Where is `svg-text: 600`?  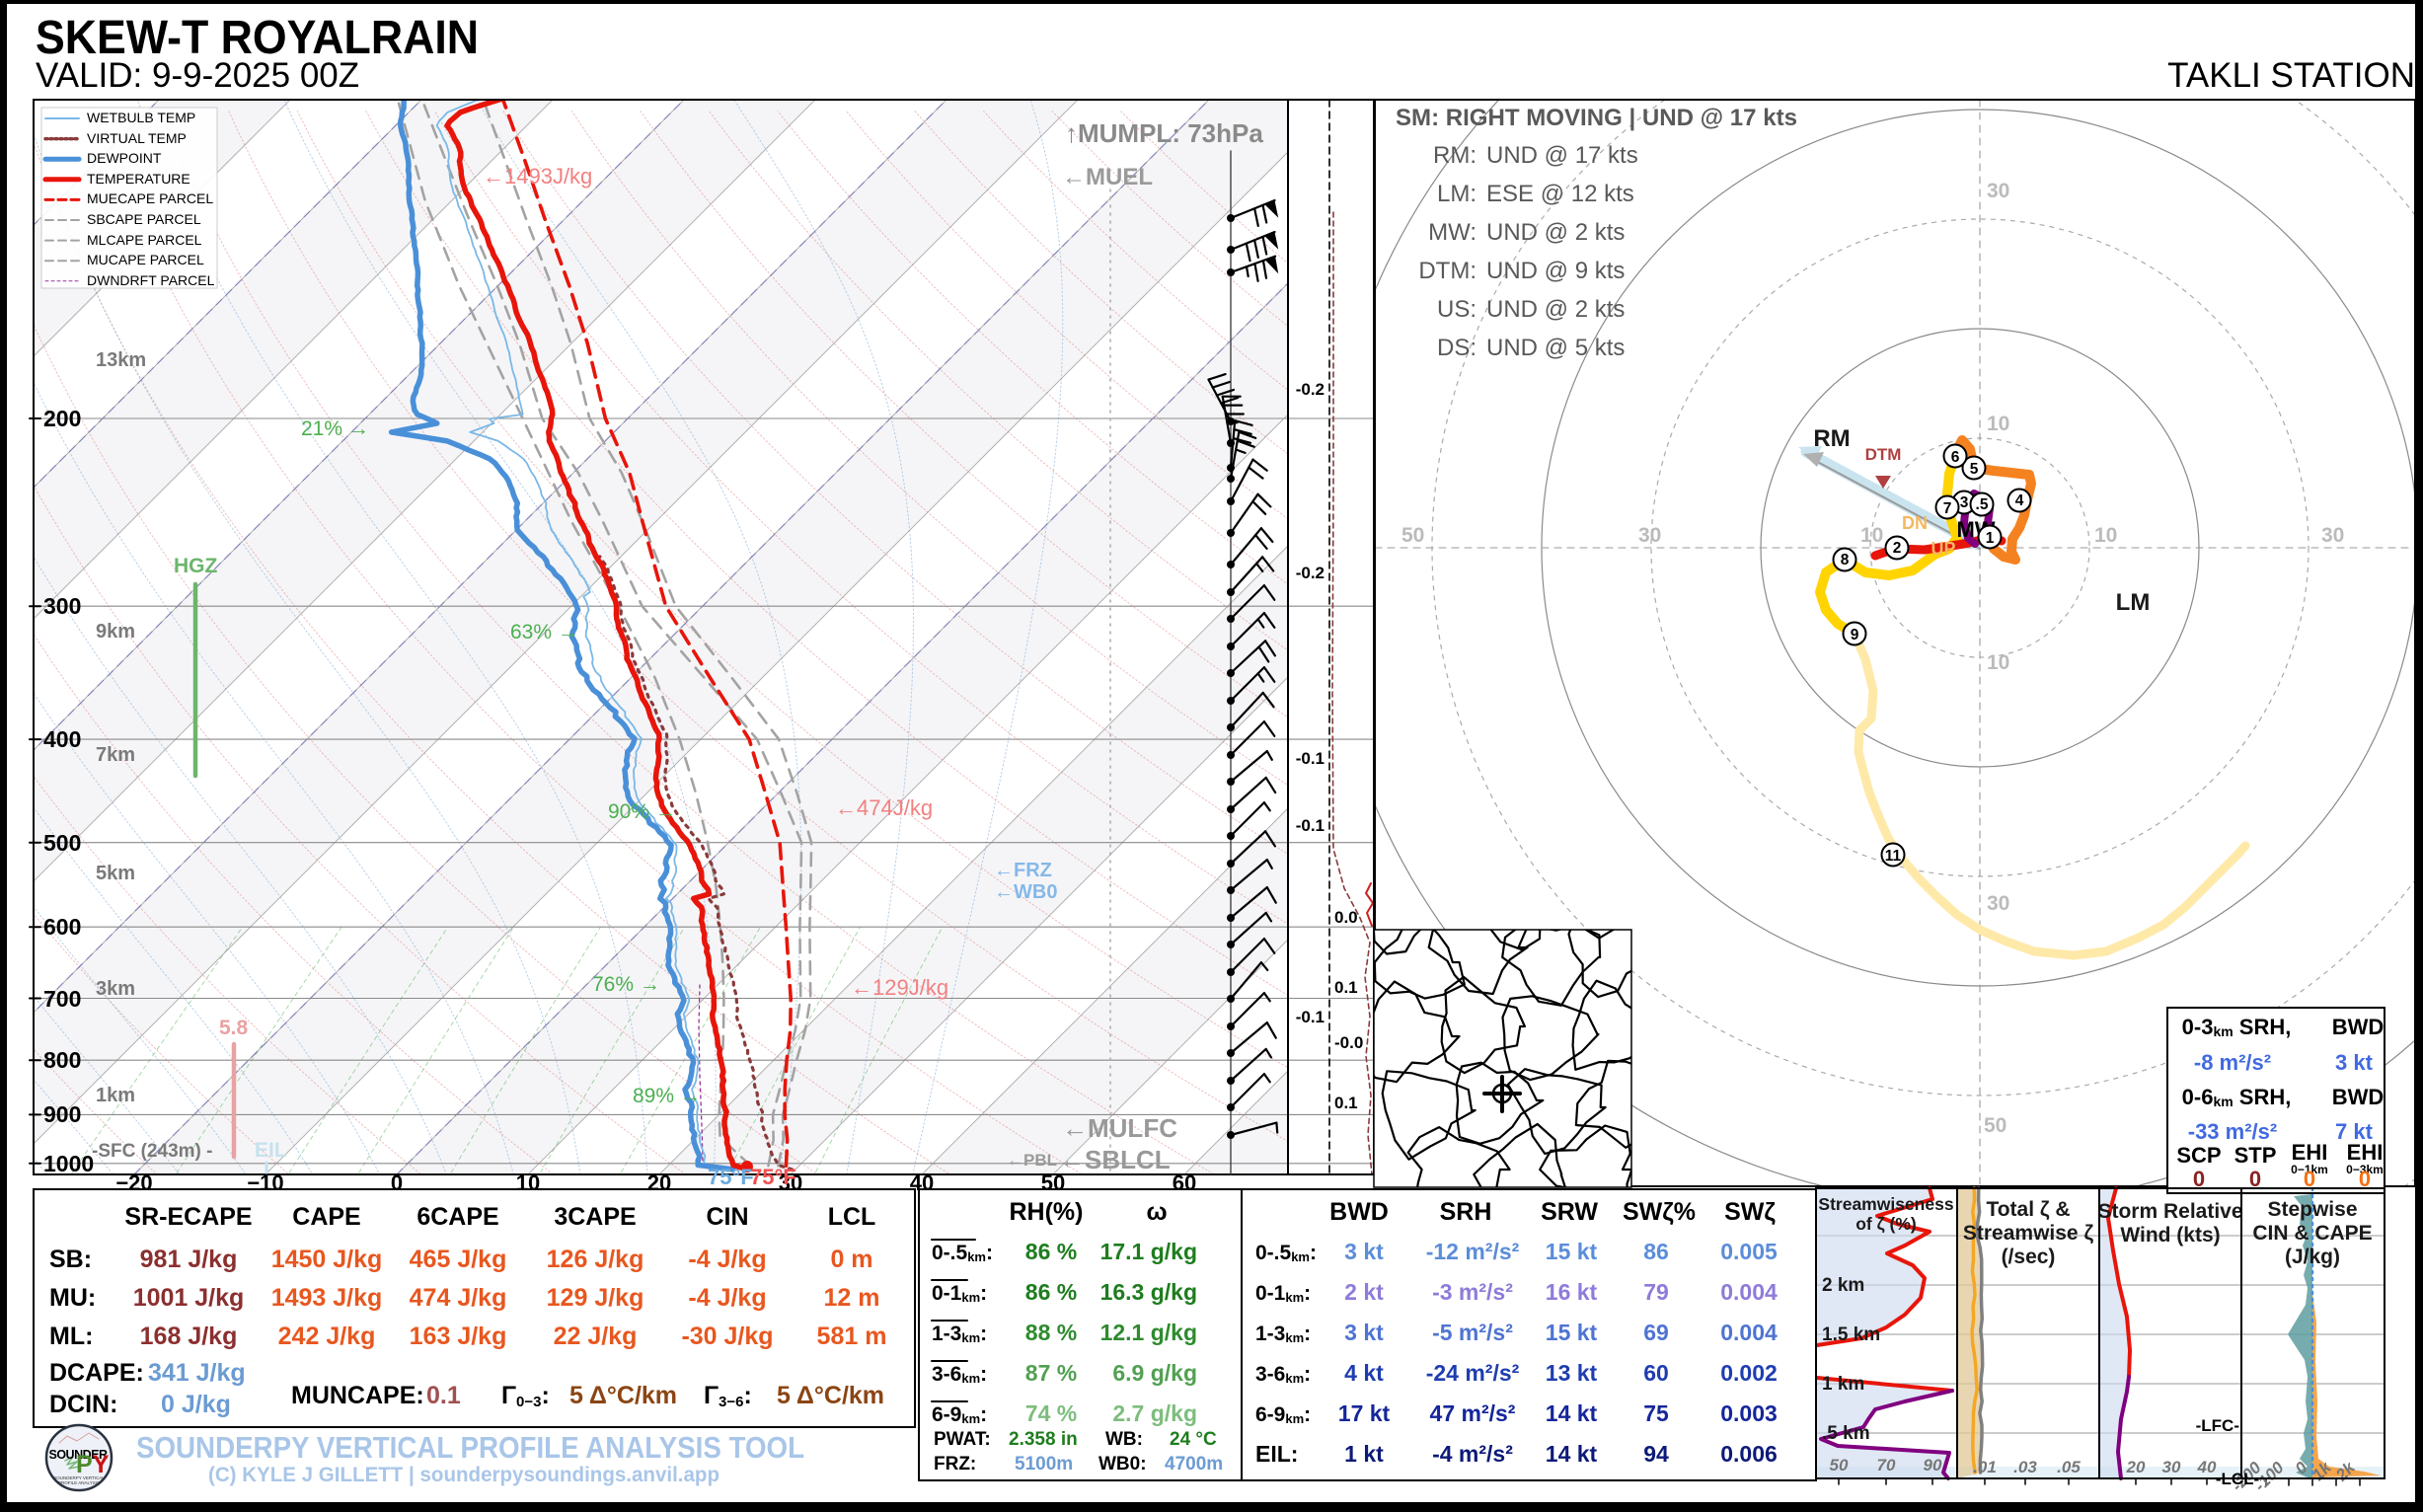 svg-text: 600 is located at coordinates (62, 927).